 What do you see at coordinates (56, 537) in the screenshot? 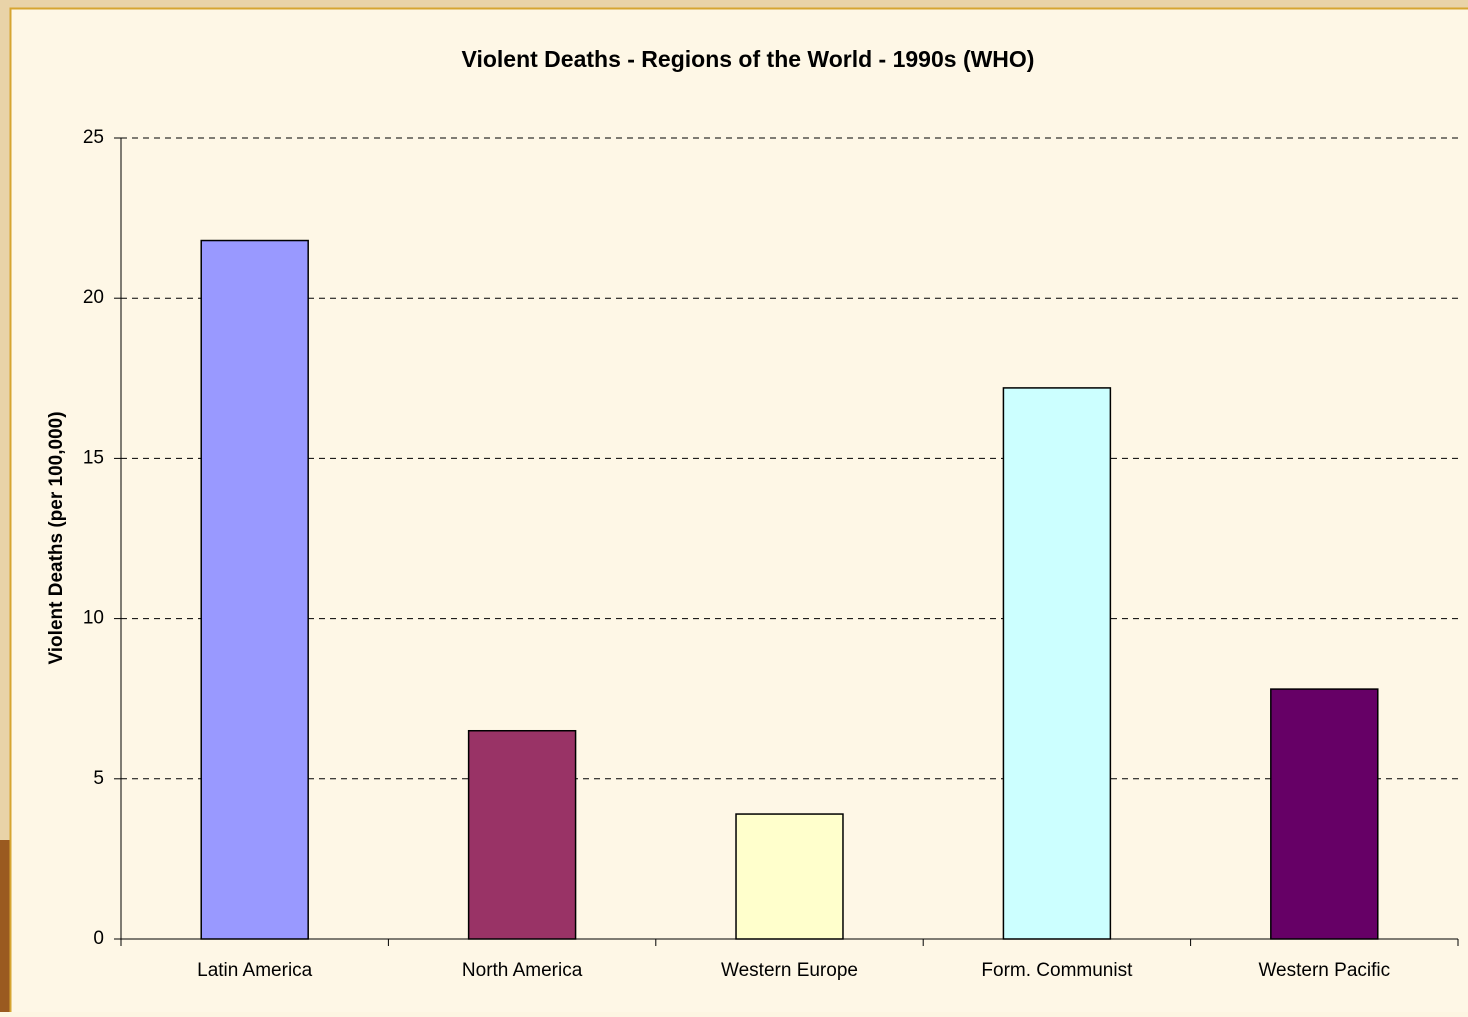
I see `y-axis-label: Violent Deaths (per 100,000)` at bounding box center [56, 537].